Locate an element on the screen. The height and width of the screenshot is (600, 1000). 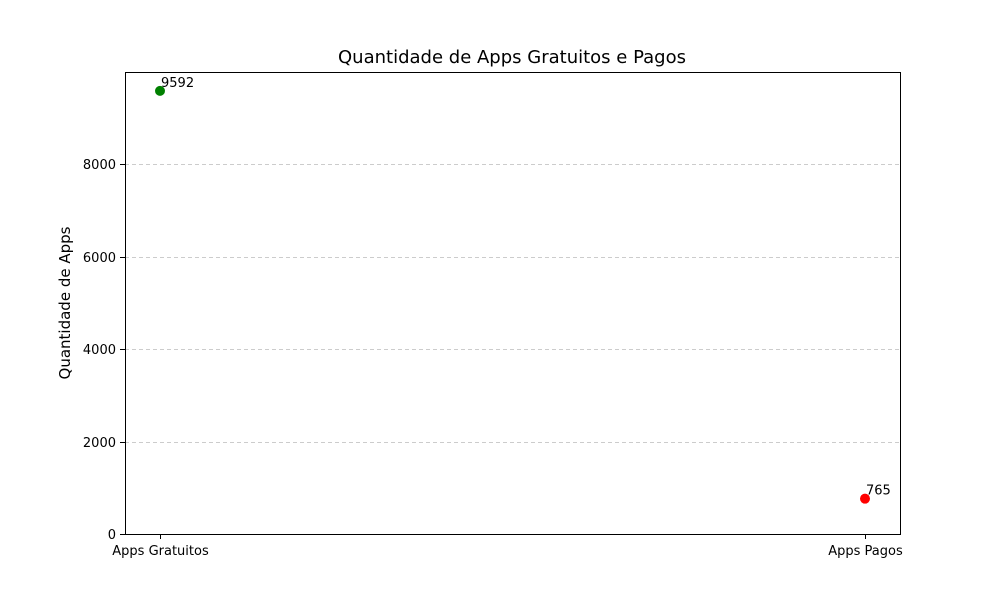
data-label: 9592 is located at coordinates (177, 83).